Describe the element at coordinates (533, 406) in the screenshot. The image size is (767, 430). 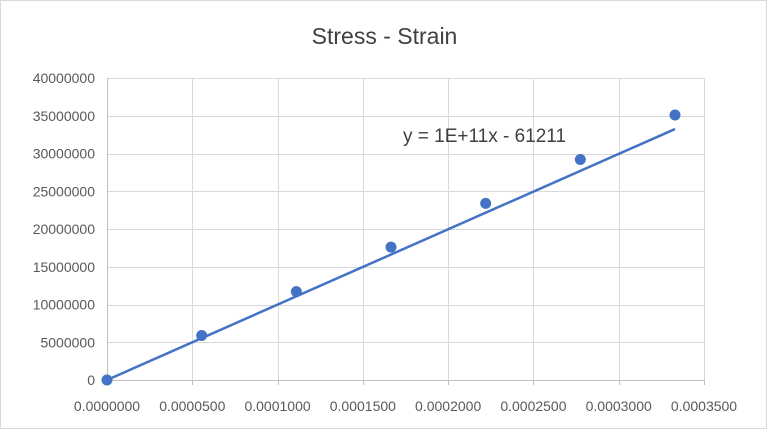
I see `x-tick-label: 0.0002500` at that location.